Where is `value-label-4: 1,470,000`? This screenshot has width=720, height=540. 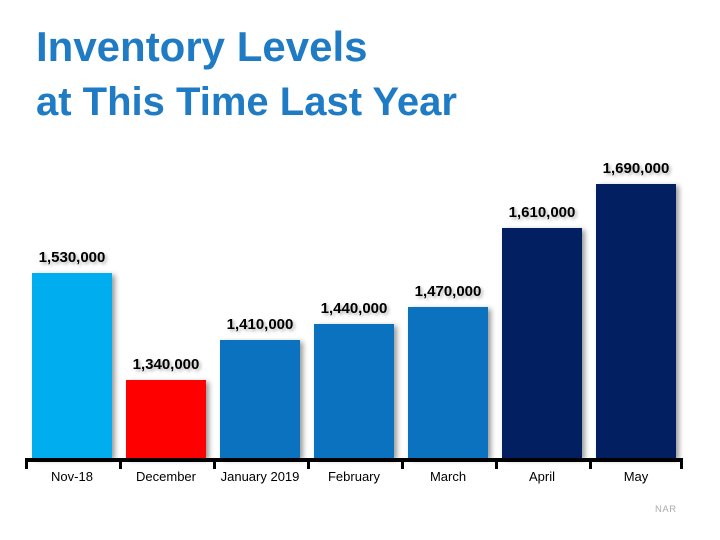 value-label-4: 1,470,000 is located at coordinates (448, 291).